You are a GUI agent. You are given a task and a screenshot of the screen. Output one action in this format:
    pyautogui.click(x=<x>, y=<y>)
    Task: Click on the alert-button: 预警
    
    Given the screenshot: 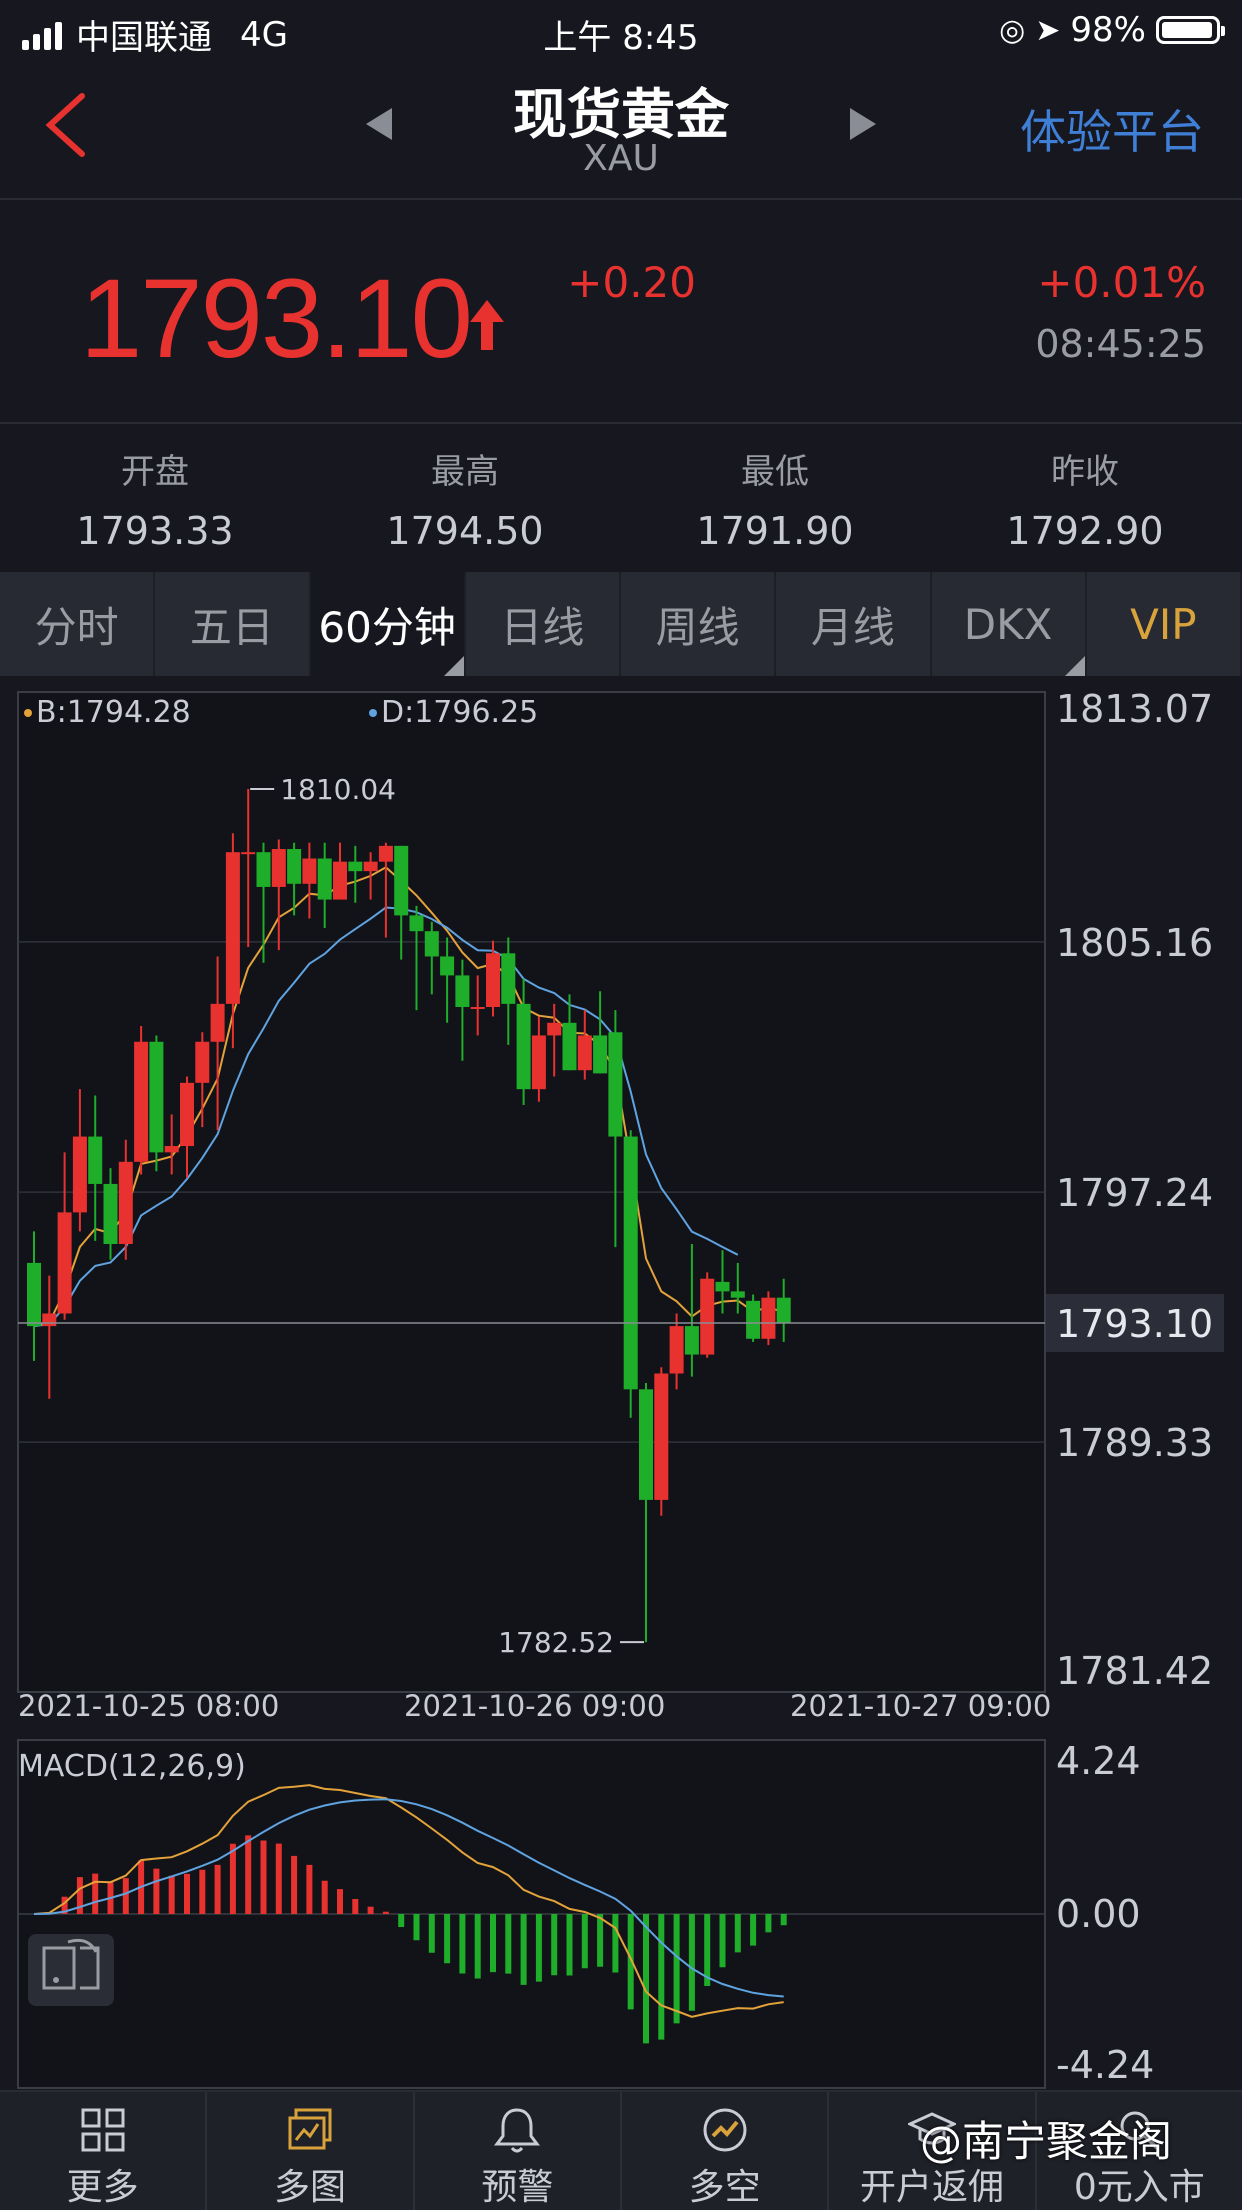 What is the action you would take?
    pyautogui.click(x=518, y=2151)
    